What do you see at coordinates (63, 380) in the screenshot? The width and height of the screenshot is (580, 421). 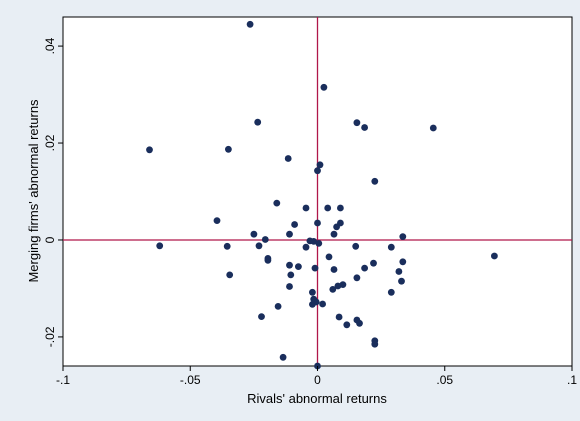 I see `x-tick-label-0: -.1` at bounding box center [63, 380].